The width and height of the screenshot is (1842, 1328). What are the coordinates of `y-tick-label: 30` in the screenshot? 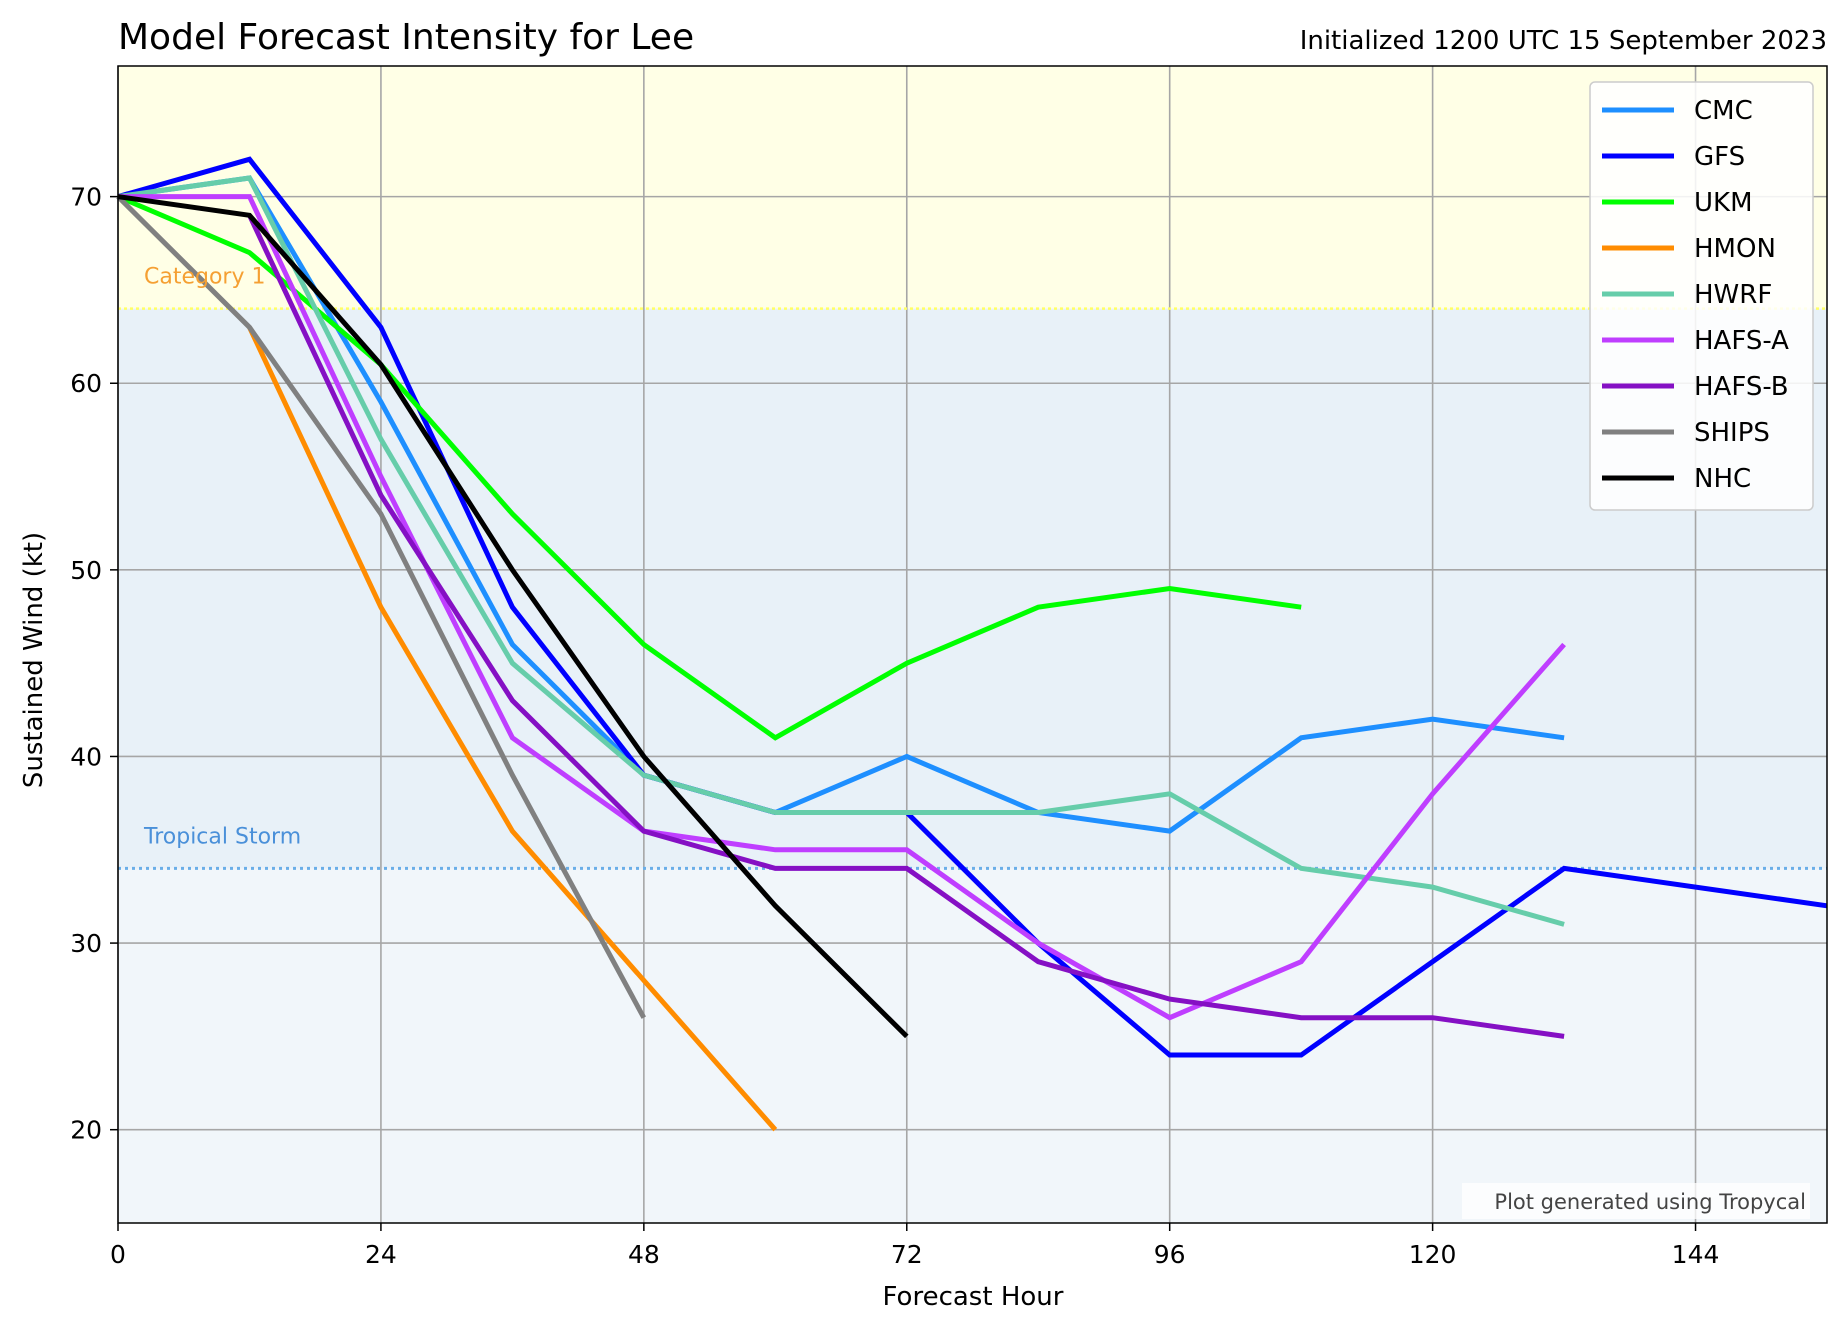 It's located at (86, 943).